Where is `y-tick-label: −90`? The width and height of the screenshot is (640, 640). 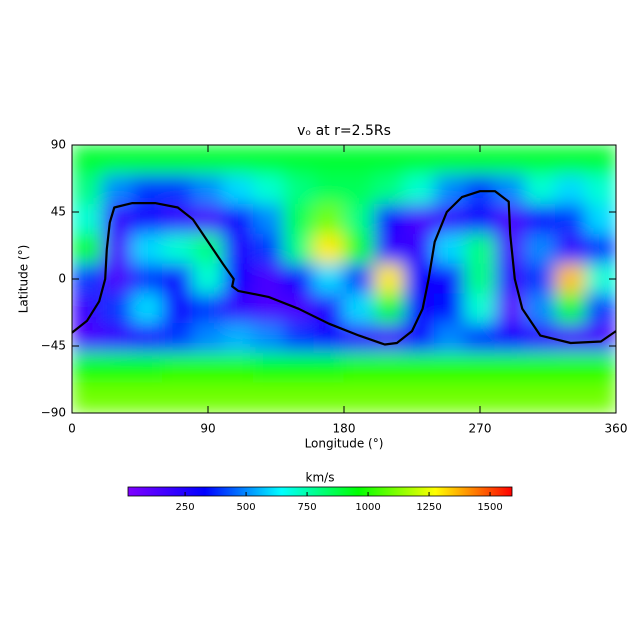
y-tick-label: −90 is located at coordinates (53, 413).